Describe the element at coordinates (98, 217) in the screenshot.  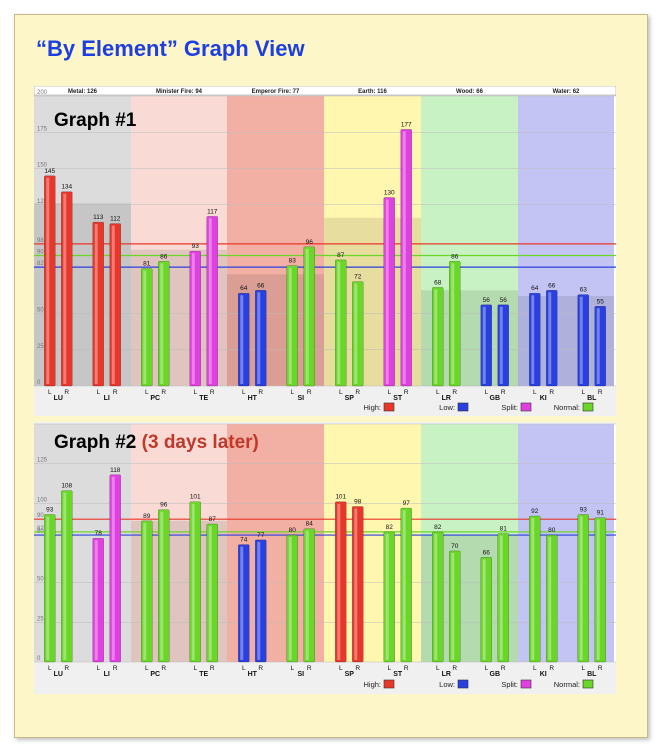
I see `bar-value-label: 113` at that location.